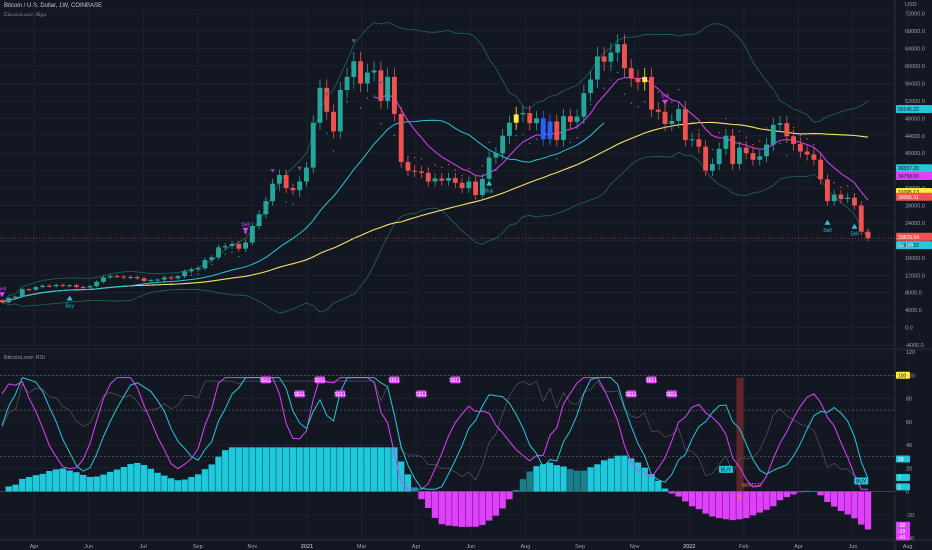 The height and width of the screenshot is (550, 932). What do you see at coordinates (915, 84) in the screenshot?
I see `price-tick-label: 56000.0` at bounding box center [915, 84].